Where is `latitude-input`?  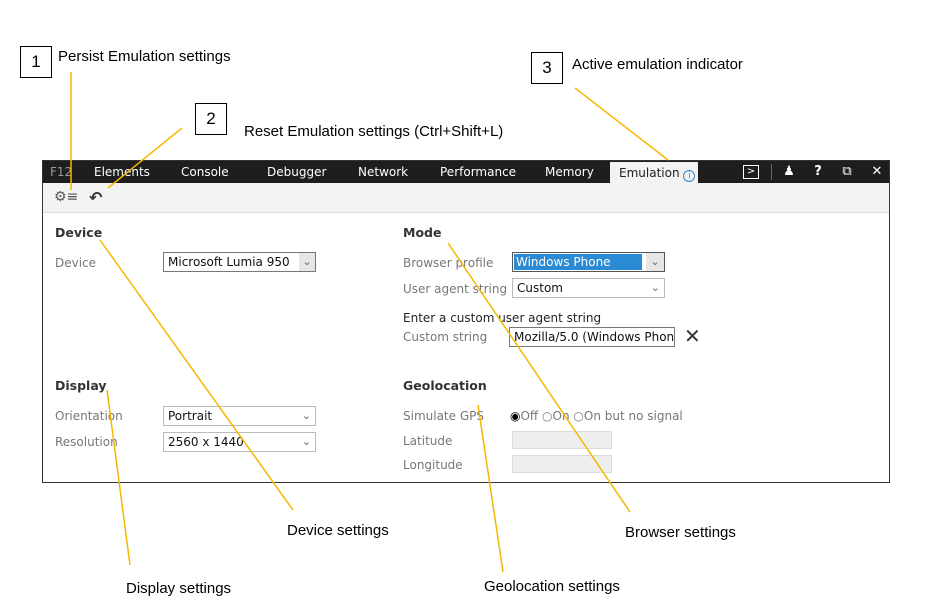 latitude-input is located at coordinates (562, 440).